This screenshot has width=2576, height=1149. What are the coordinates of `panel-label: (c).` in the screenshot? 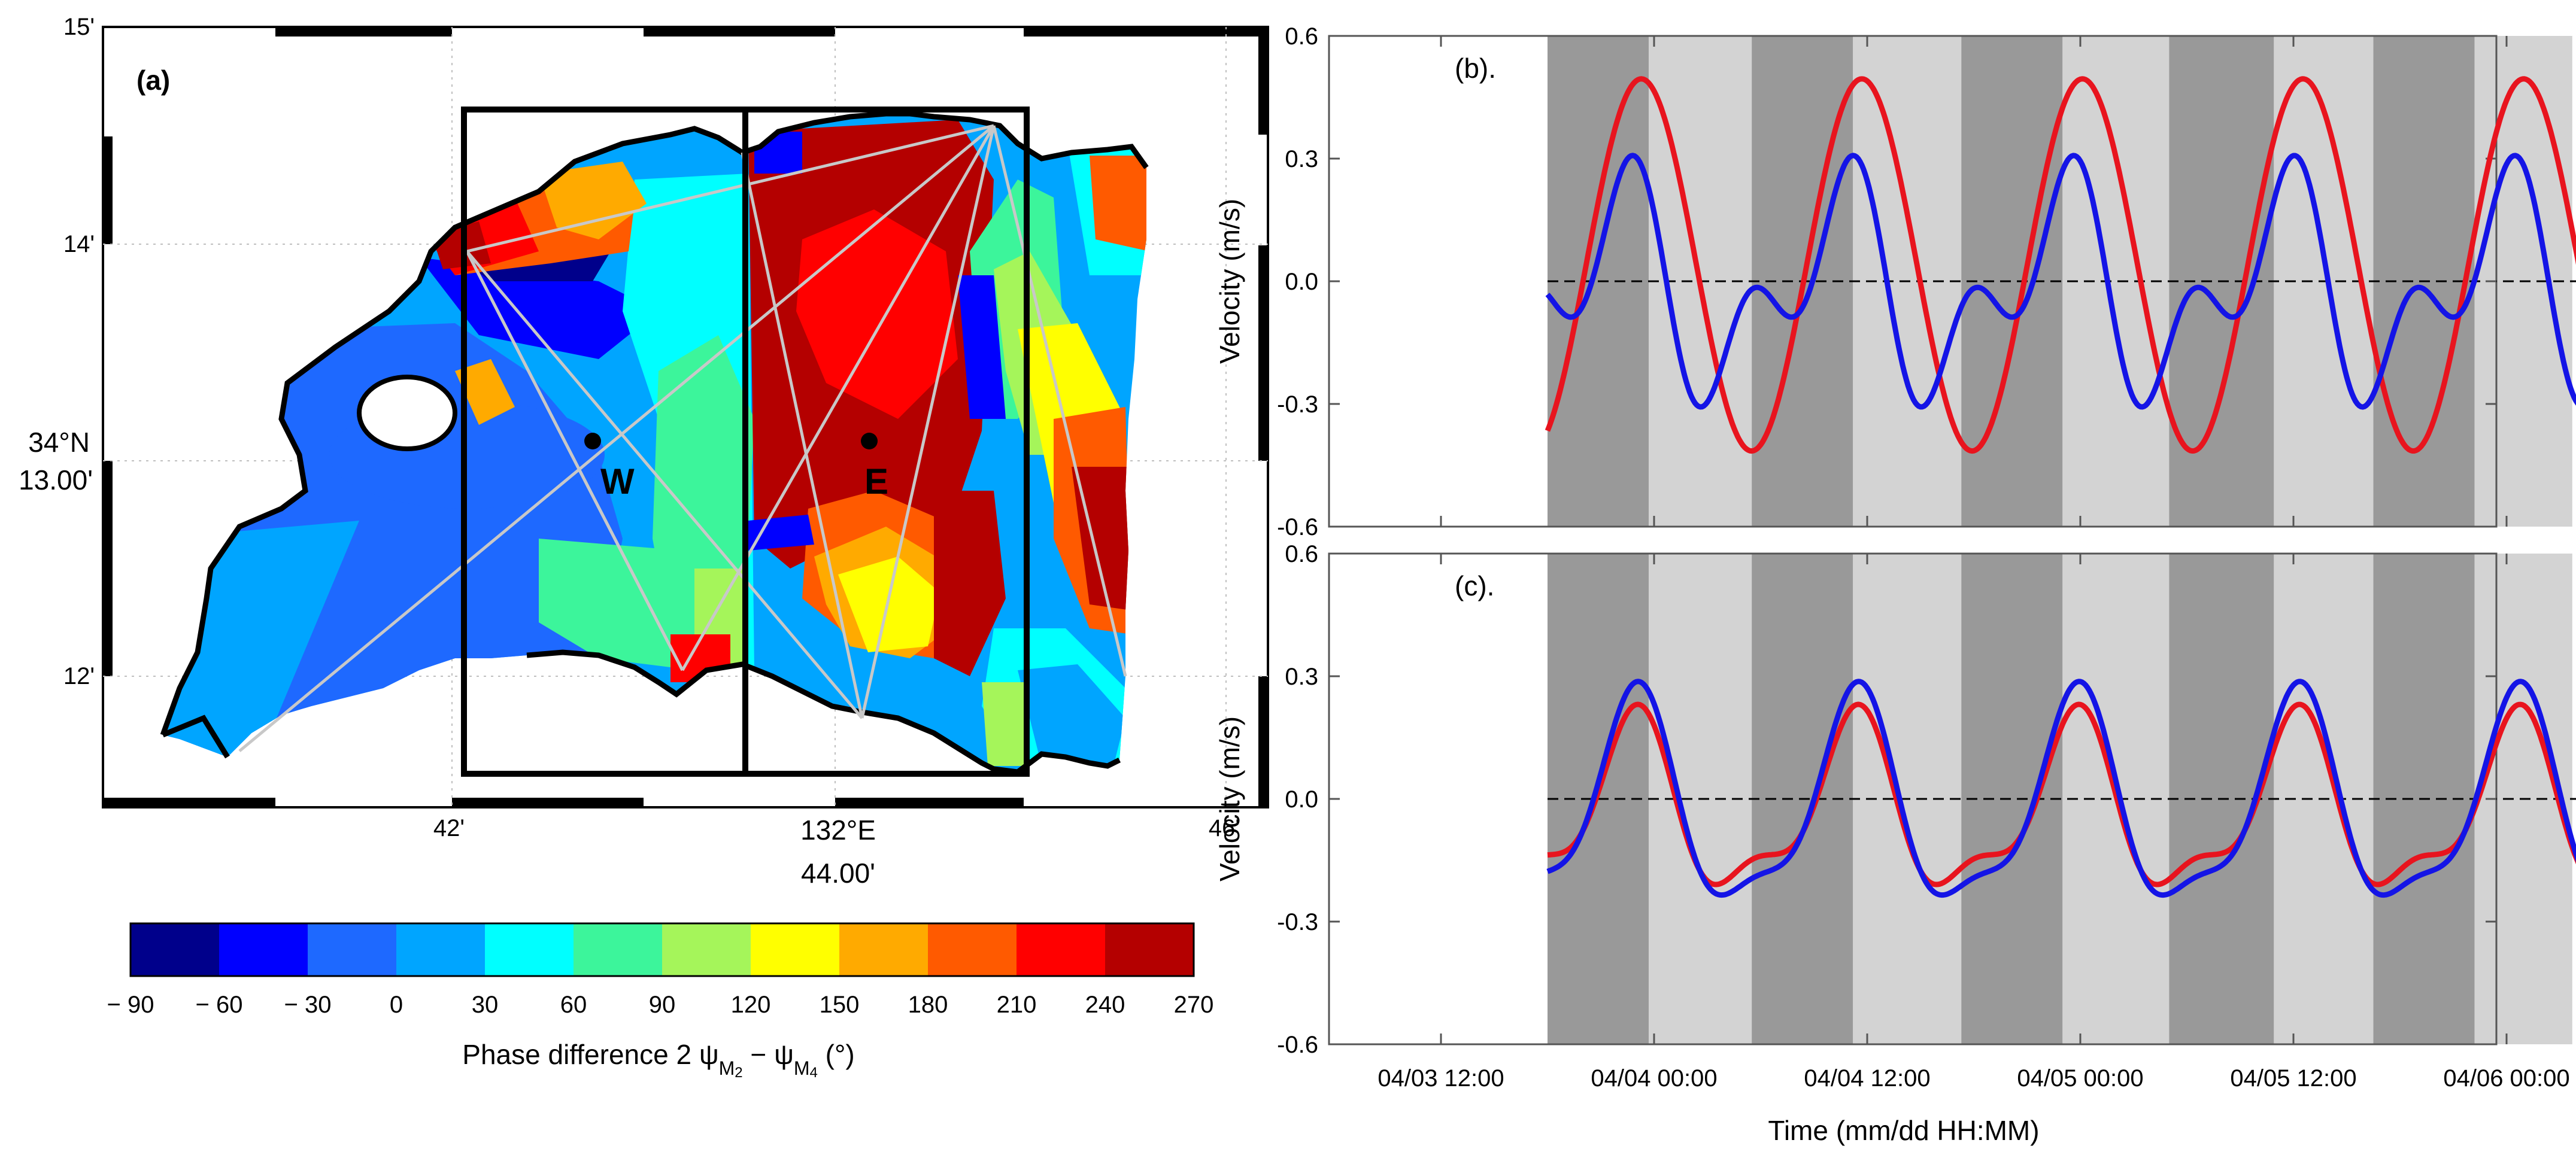 It's located at (1474, 585).